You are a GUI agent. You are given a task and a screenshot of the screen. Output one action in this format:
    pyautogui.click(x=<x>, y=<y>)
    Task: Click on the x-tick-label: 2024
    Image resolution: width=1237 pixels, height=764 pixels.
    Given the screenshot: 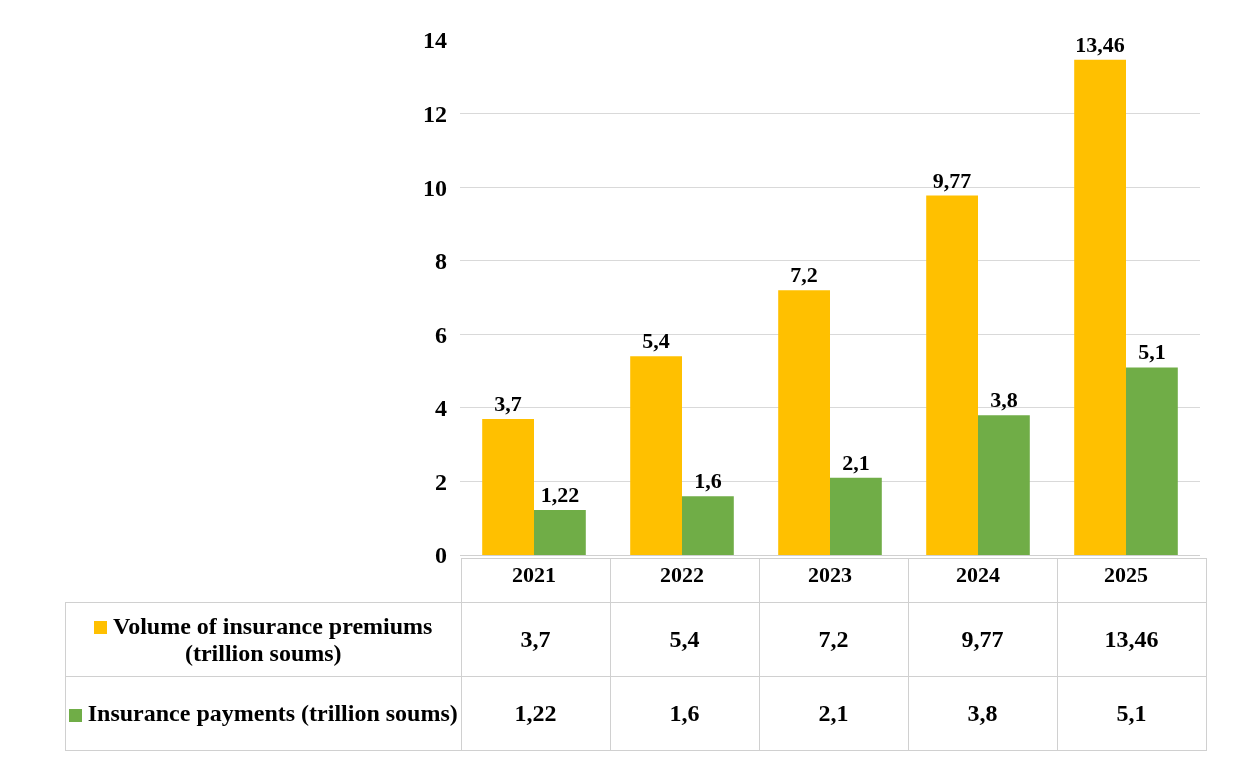 What is the action you would take?
    pyautogui.click(x=978, y=575)
    